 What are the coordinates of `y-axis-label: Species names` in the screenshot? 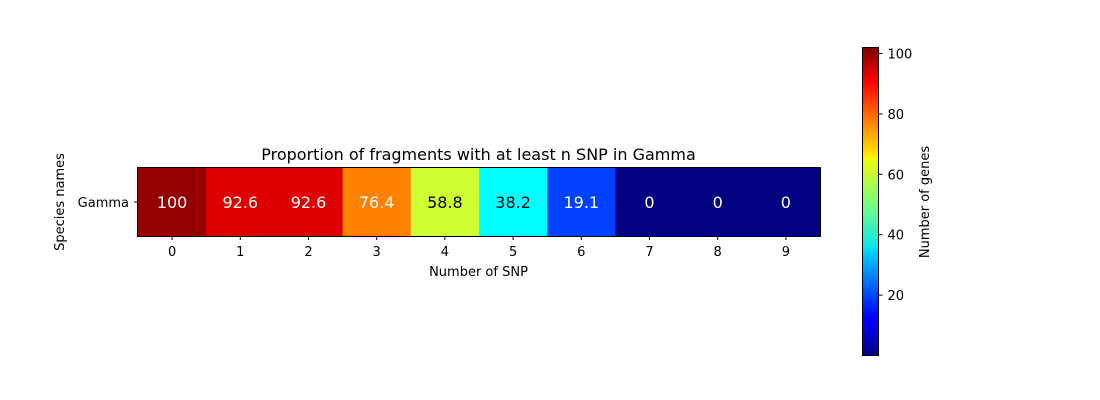 It's located at (60, 202).